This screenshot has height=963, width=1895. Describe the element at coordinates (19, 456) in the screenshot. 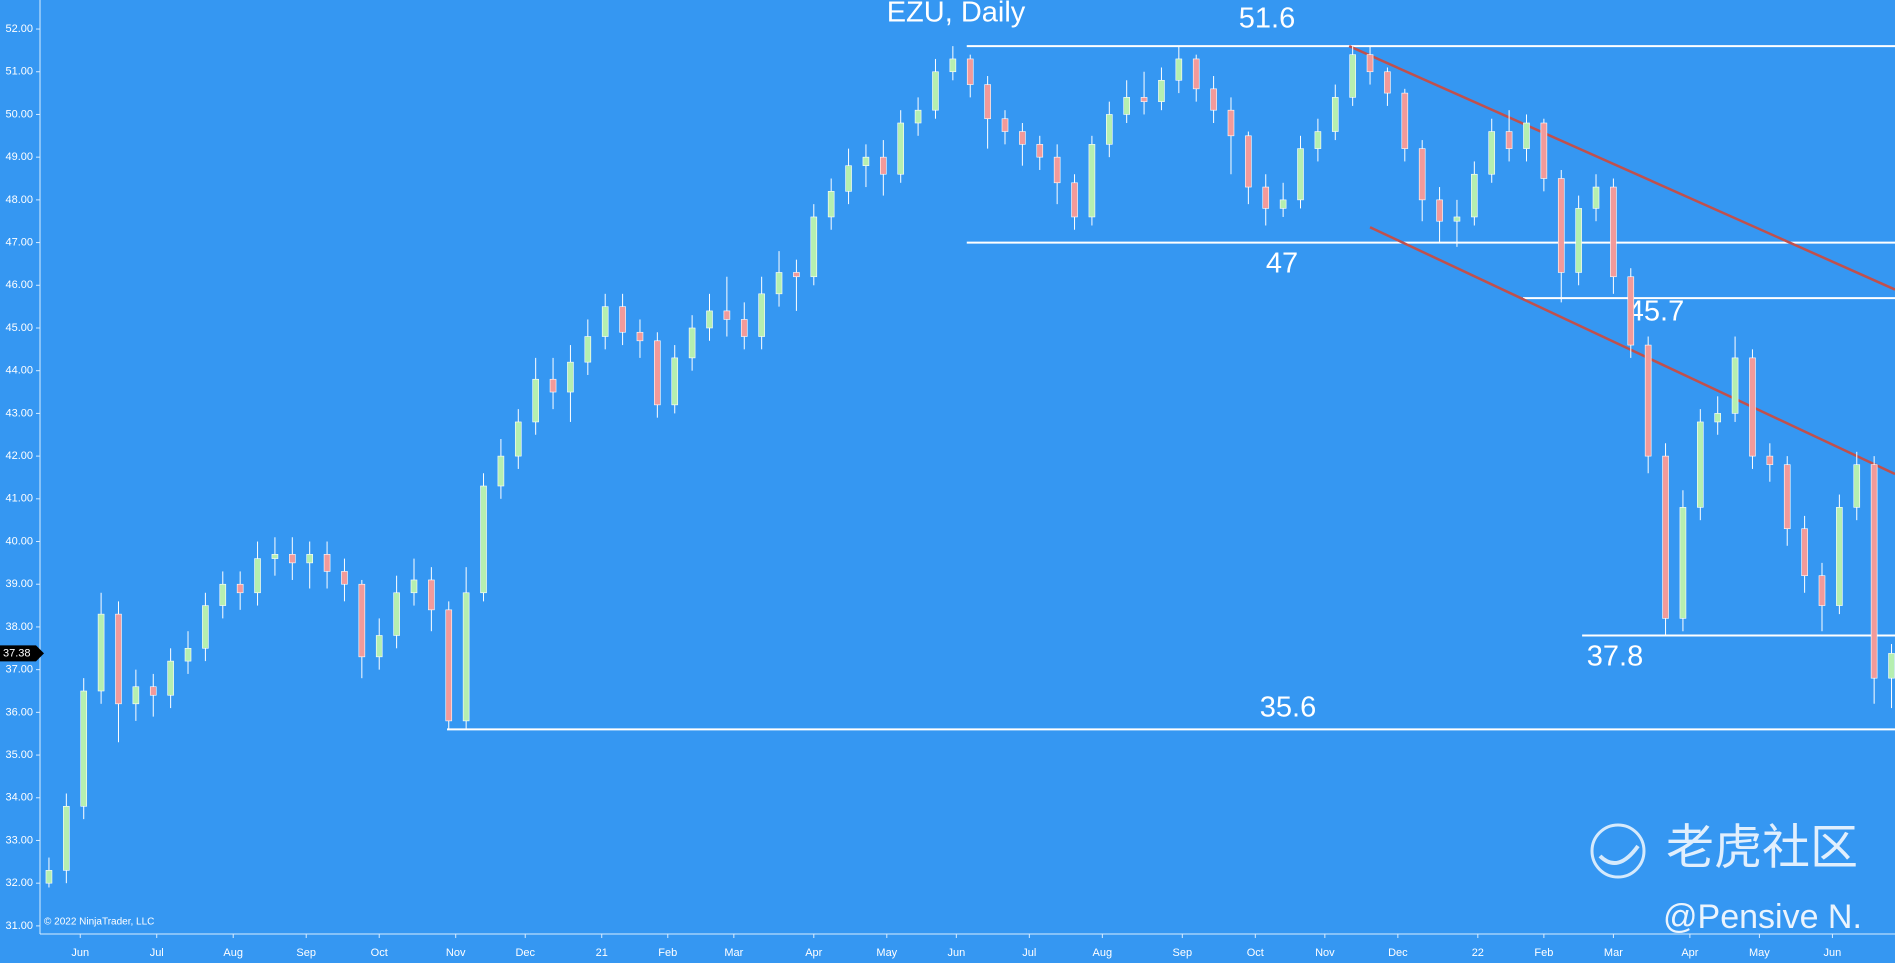

I see `y-tick-label: 42.00` at that location.